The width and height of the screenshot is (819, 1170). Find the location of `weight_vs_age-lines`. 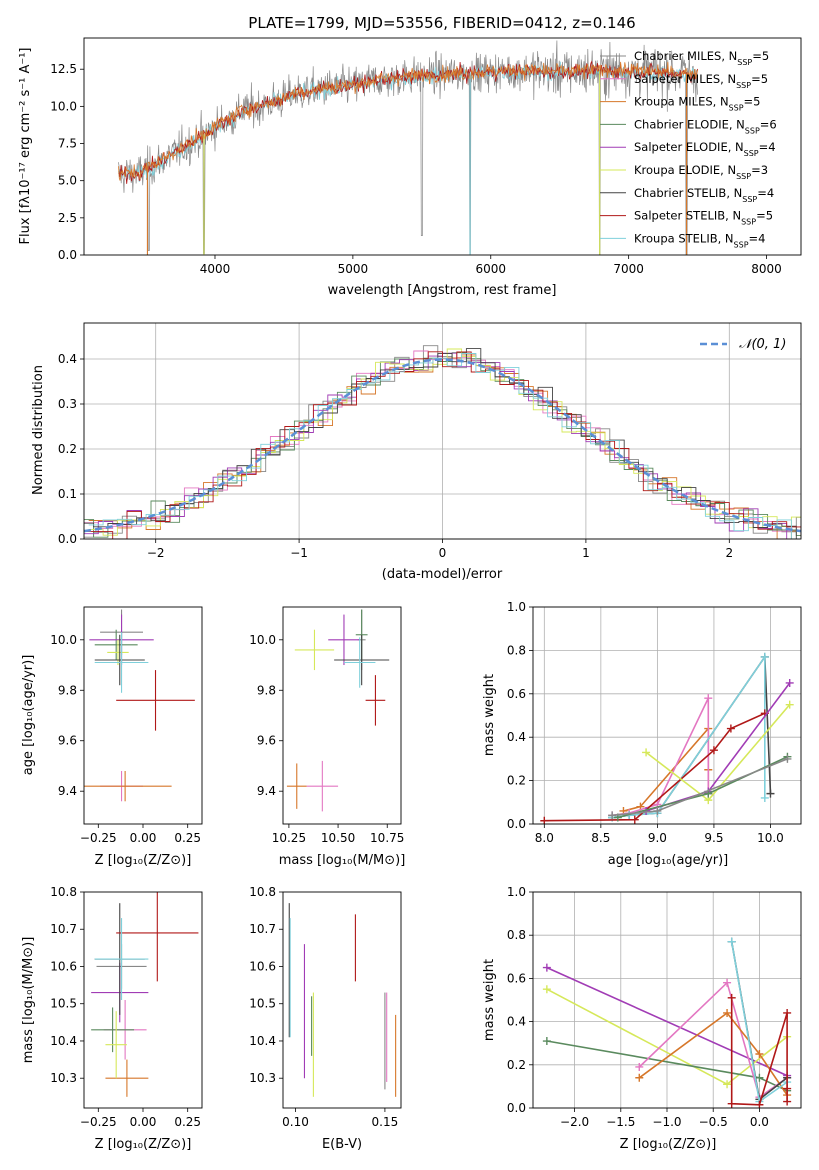

weight_vs_age-lines is located at coordinates (667, 738).